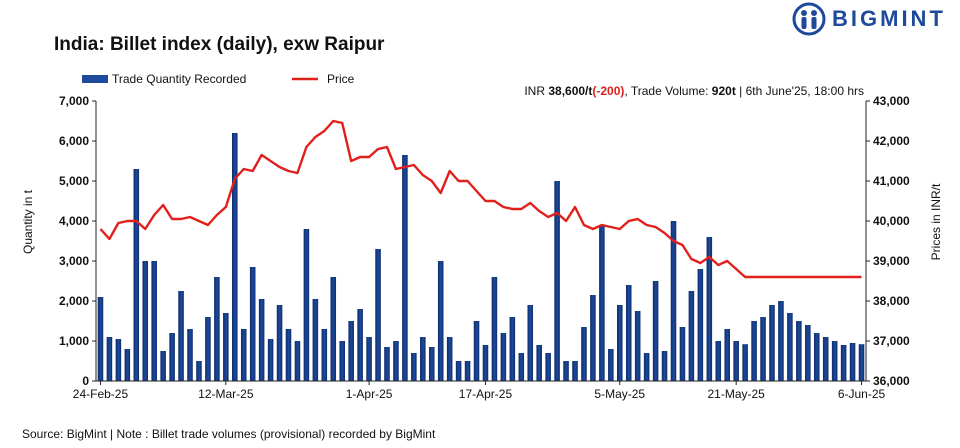  I want to click on y-right-tick-label: 43,000, so click(891, 101).